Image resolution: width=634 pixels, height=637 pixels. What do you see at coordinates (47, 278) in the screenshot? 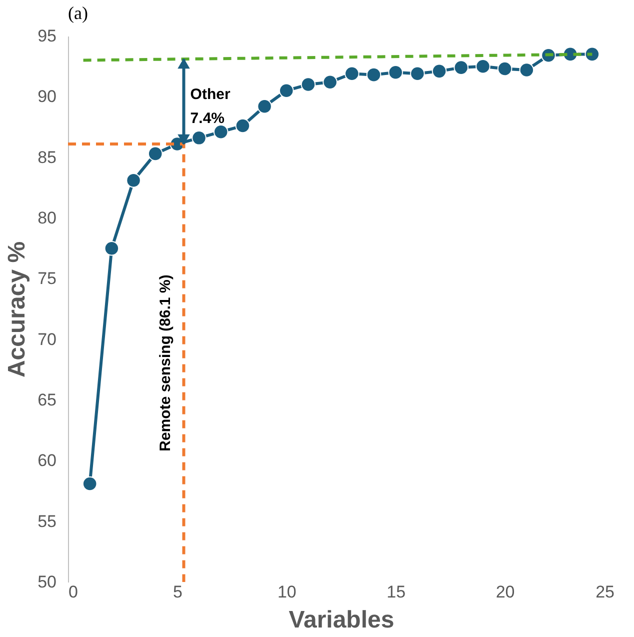
I see `y-tick-label: 75` at bounding box center [47, 278].